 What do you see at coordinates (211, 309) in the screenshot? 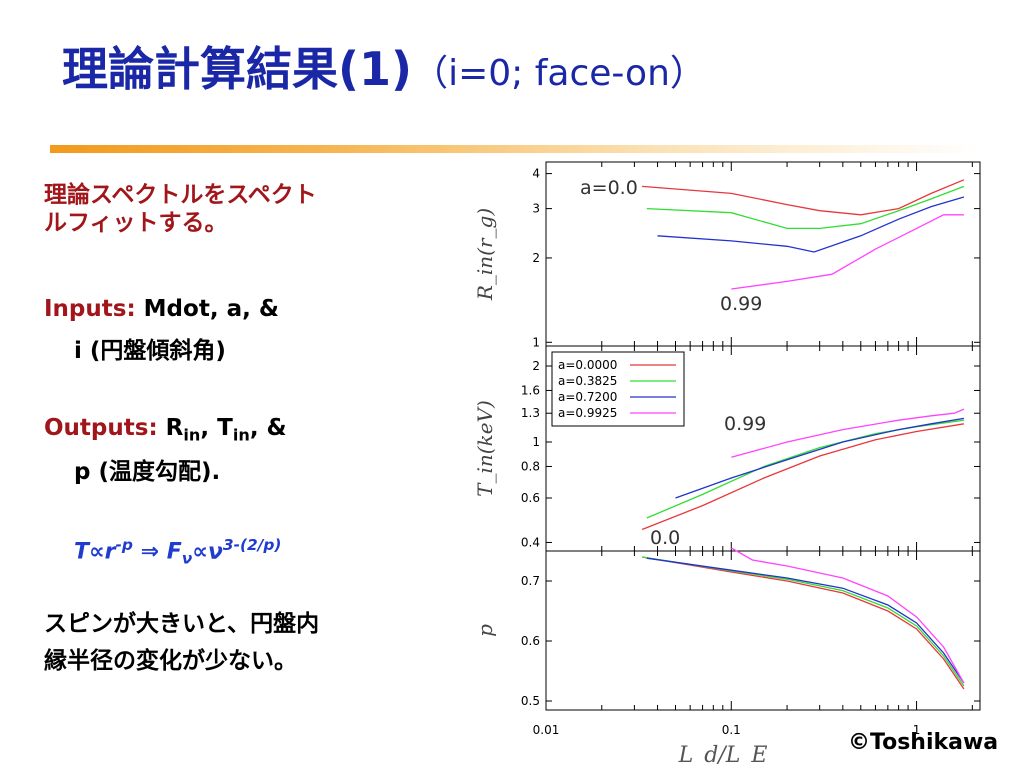
I see `inputs-text: Mdot, a, &` at bounding box center [211, 309].